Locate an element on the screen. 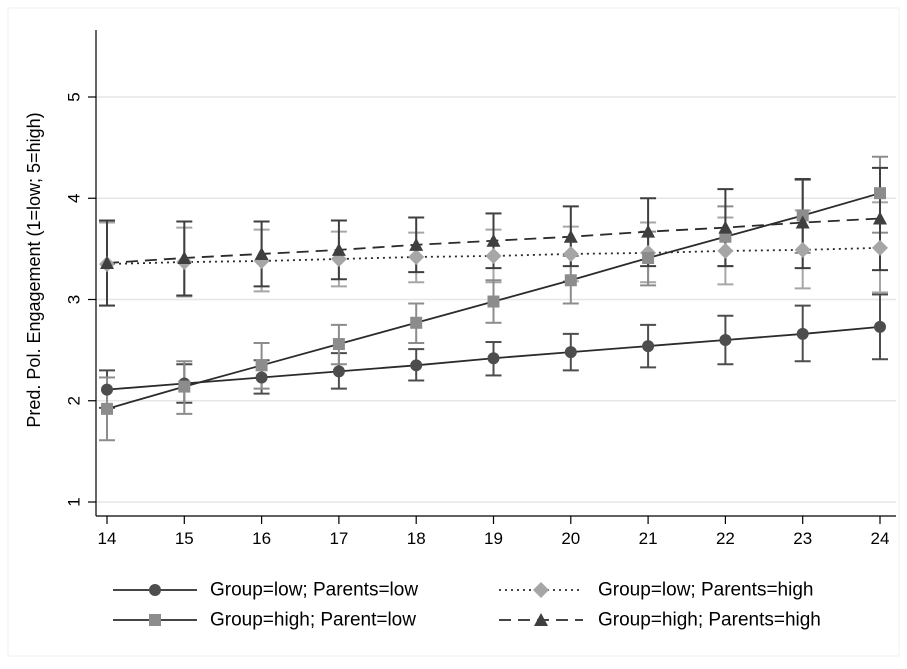 This screenshot has width=907, height=669. x-tick-label: 14 is located at coordinates (107, 538).